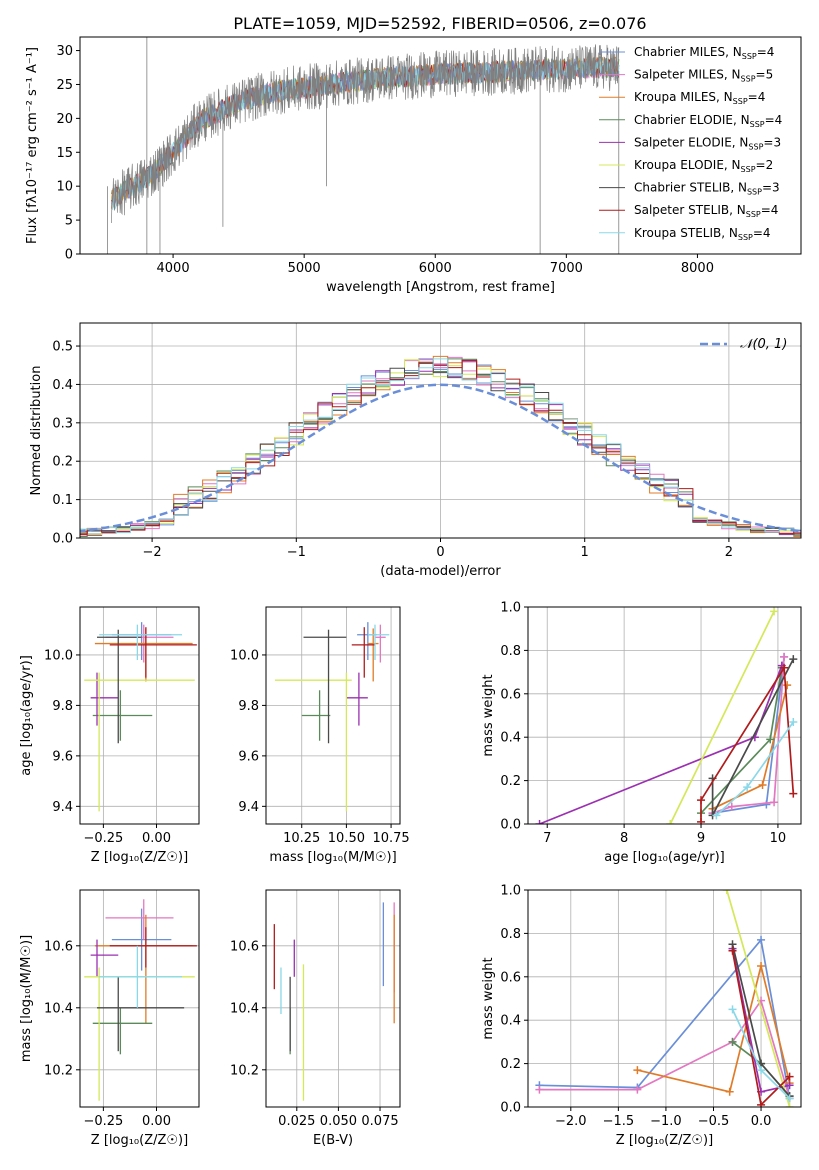 Image resolution: width=819 pixels, height=1170 pixels. I want to click on y-tick-label: 10, so click(64, 187).